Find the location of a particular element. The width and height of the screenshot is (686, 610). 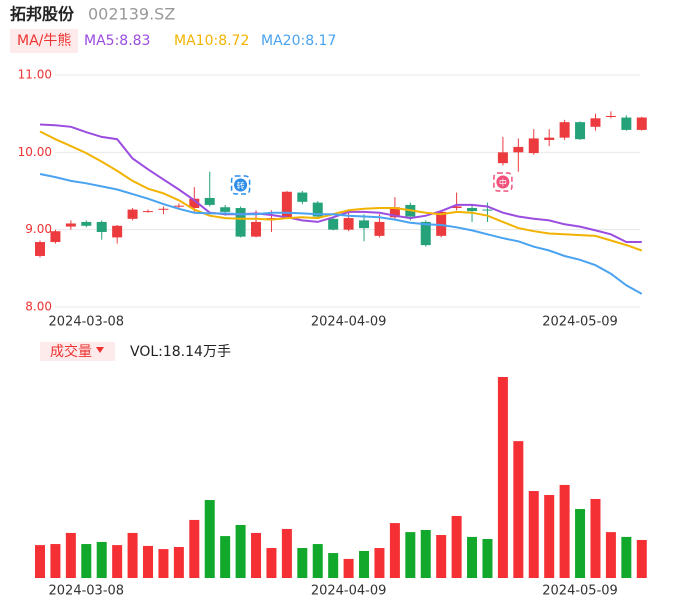

stock-name: 拓邦股份 is located at coordinates (42, 14).